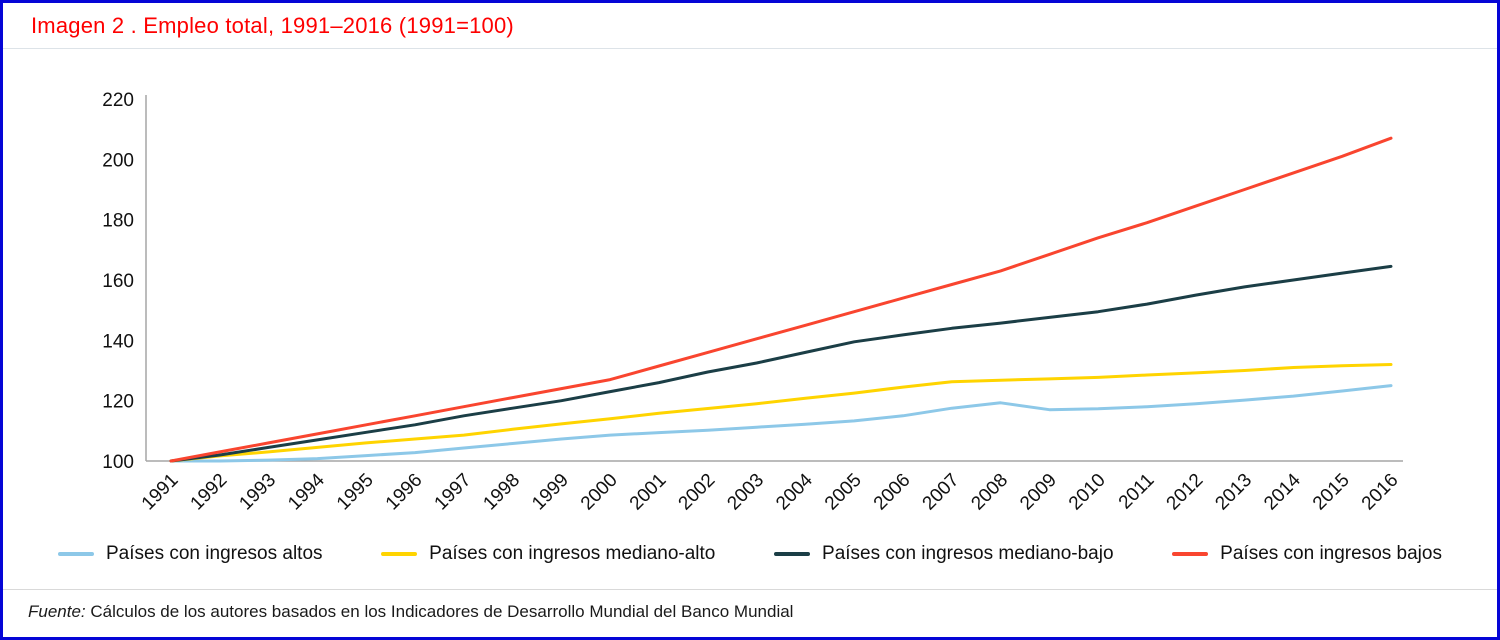  I want to click on y-tick-label: 120, so click(118, 402).